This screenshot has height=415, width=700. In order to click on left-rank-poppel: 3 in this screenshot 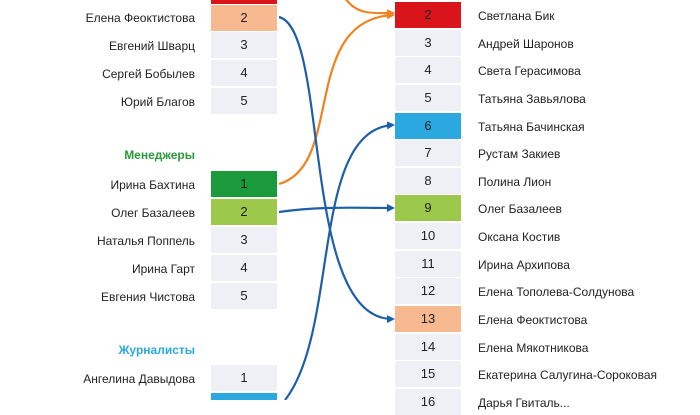, I will do `click(244, 240)`.